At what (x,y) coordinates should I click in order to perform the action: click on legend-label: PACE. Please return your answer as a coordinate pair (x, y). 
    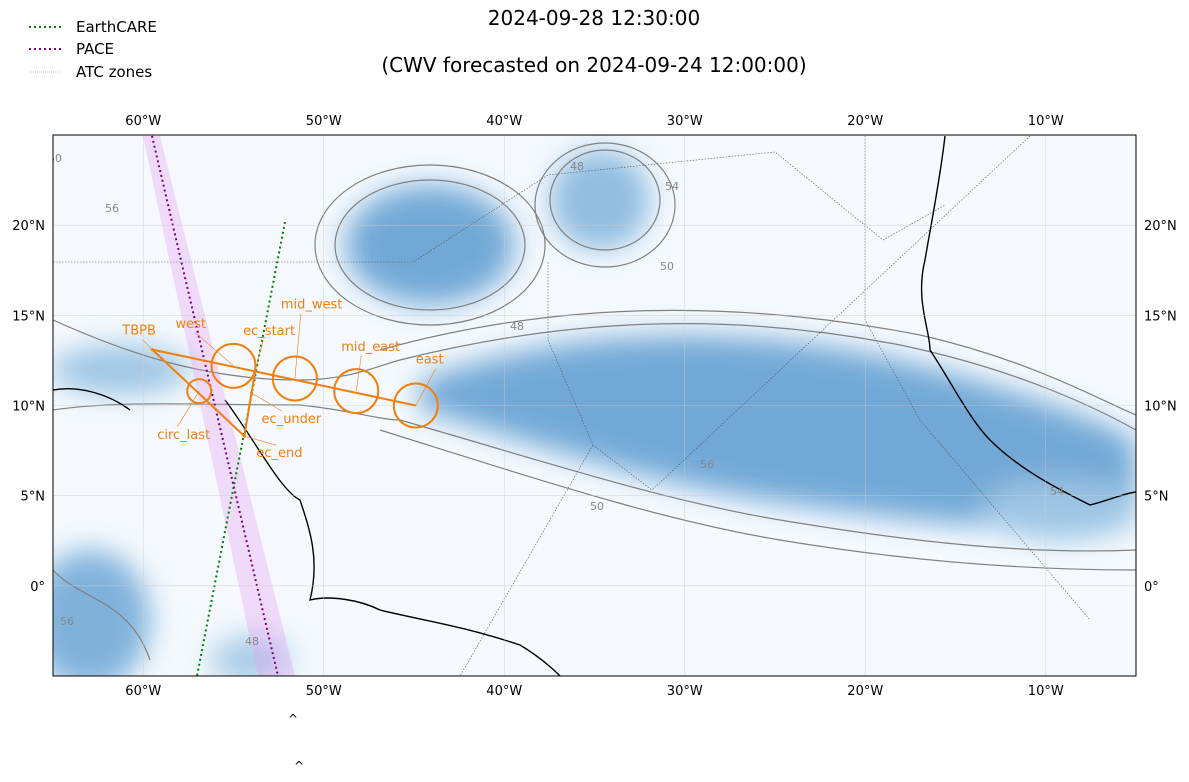
    Looking at the image, I should click on (95, 49).